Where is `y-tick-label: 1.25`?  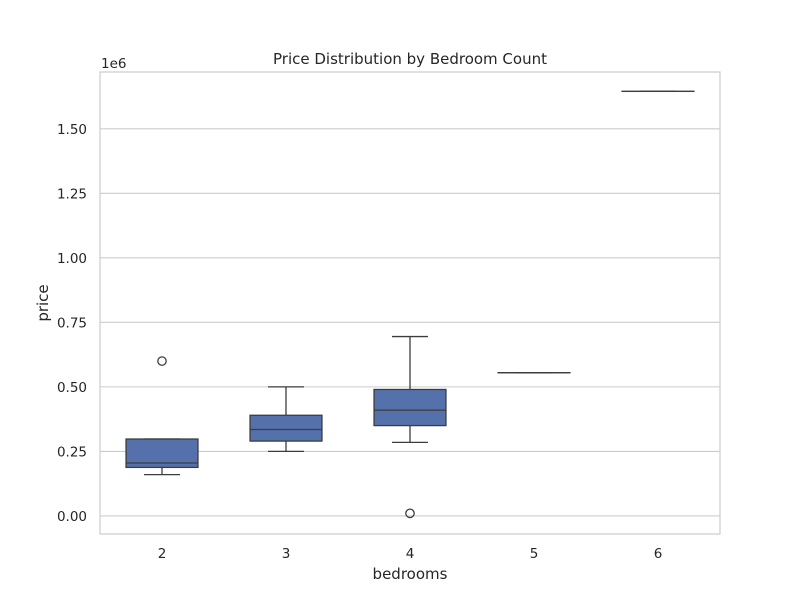 y-tick-label: 1.25 is located at coordinates (72, 194).